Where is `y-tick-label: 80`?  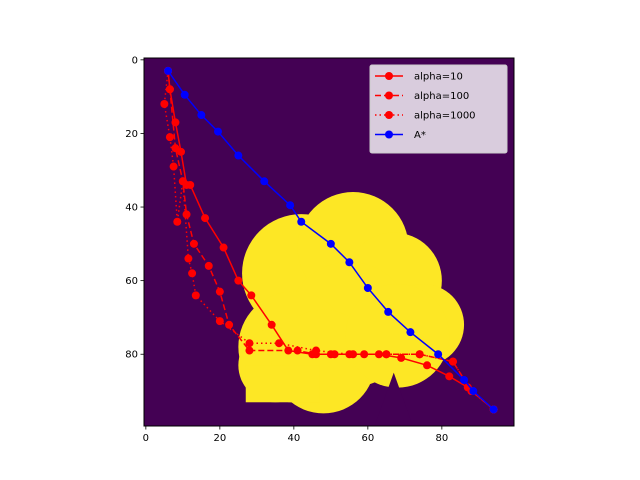 y-tick-label: 80 is located at coordinates (131, 355).